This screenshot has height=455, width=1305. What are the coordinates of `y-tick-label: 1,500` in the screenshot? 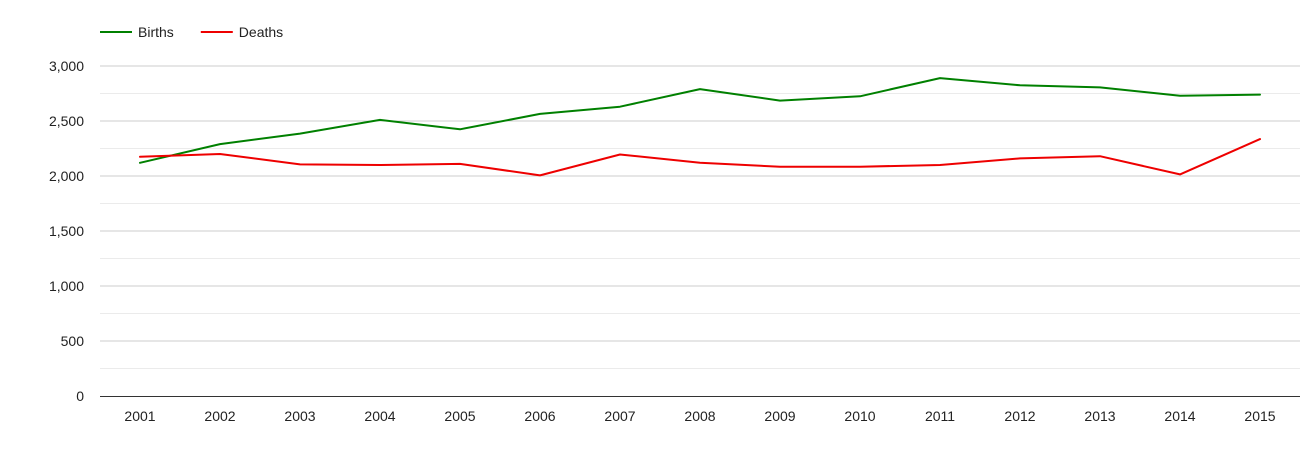 It's located at (66, 231).